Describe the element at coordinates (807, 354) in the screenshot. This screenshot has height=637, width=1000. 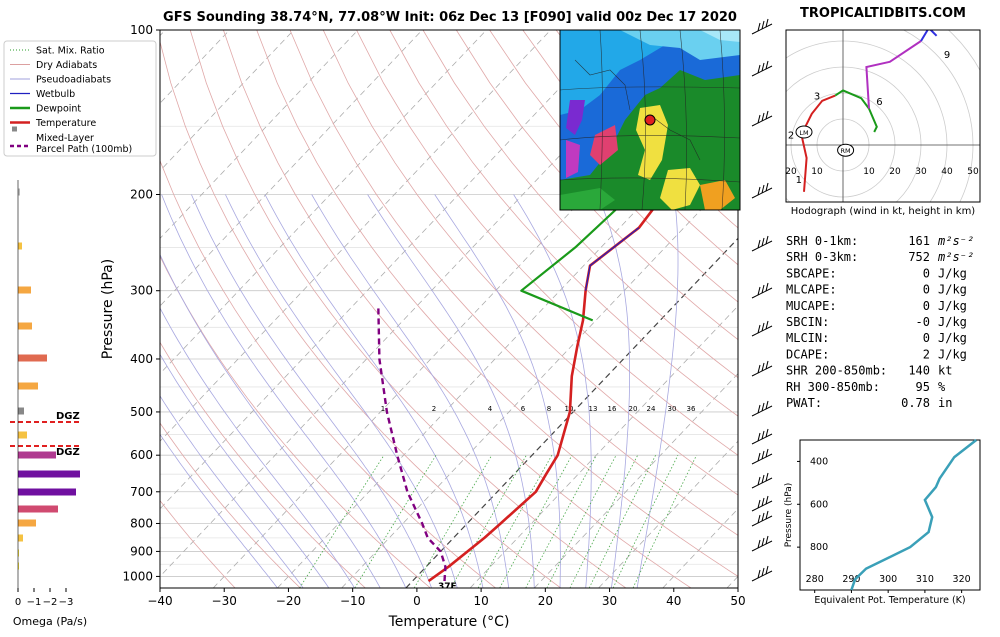
I see `index-label: DCAPE:` at that location.